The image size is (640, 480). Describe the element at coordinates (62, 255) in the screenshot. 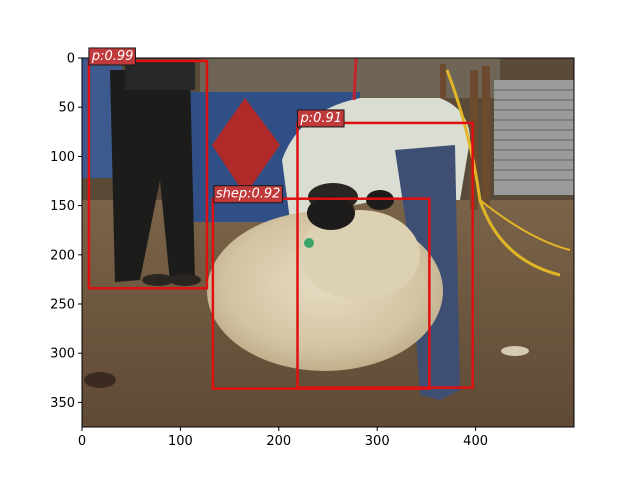

I see `y-tick-label: 200` at that location.